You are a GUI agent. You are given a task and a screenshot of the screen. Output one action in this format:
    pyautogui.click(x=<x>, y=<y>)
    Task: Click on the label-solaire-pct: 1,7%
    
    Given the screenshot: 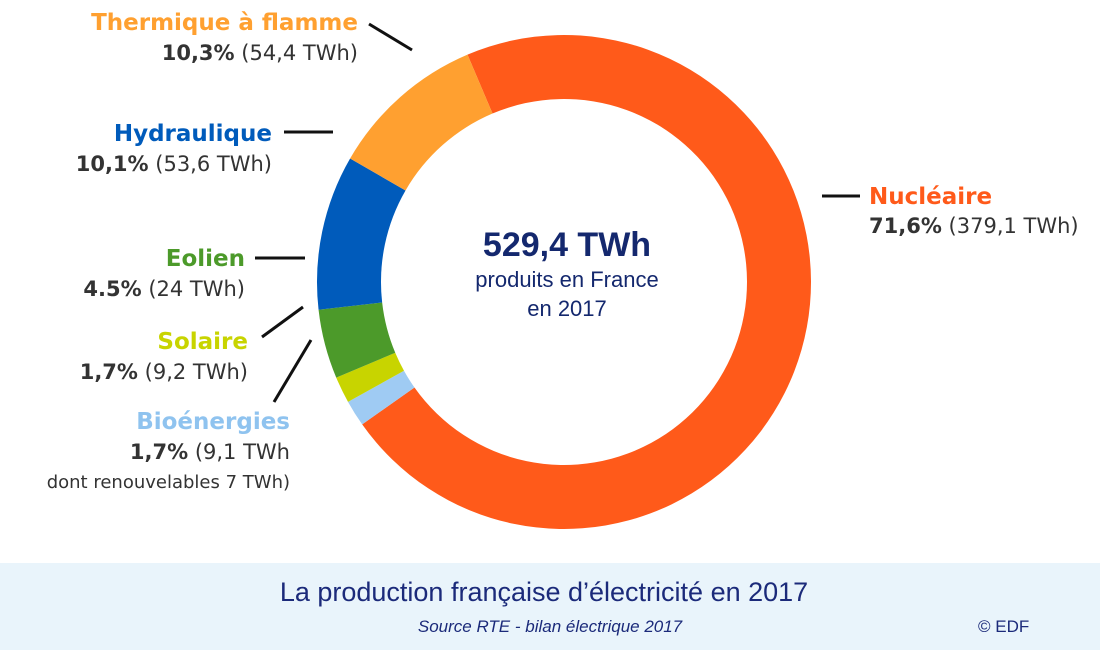 What is the action you would take?
    pyautogui.click(x=109, y=372)
    